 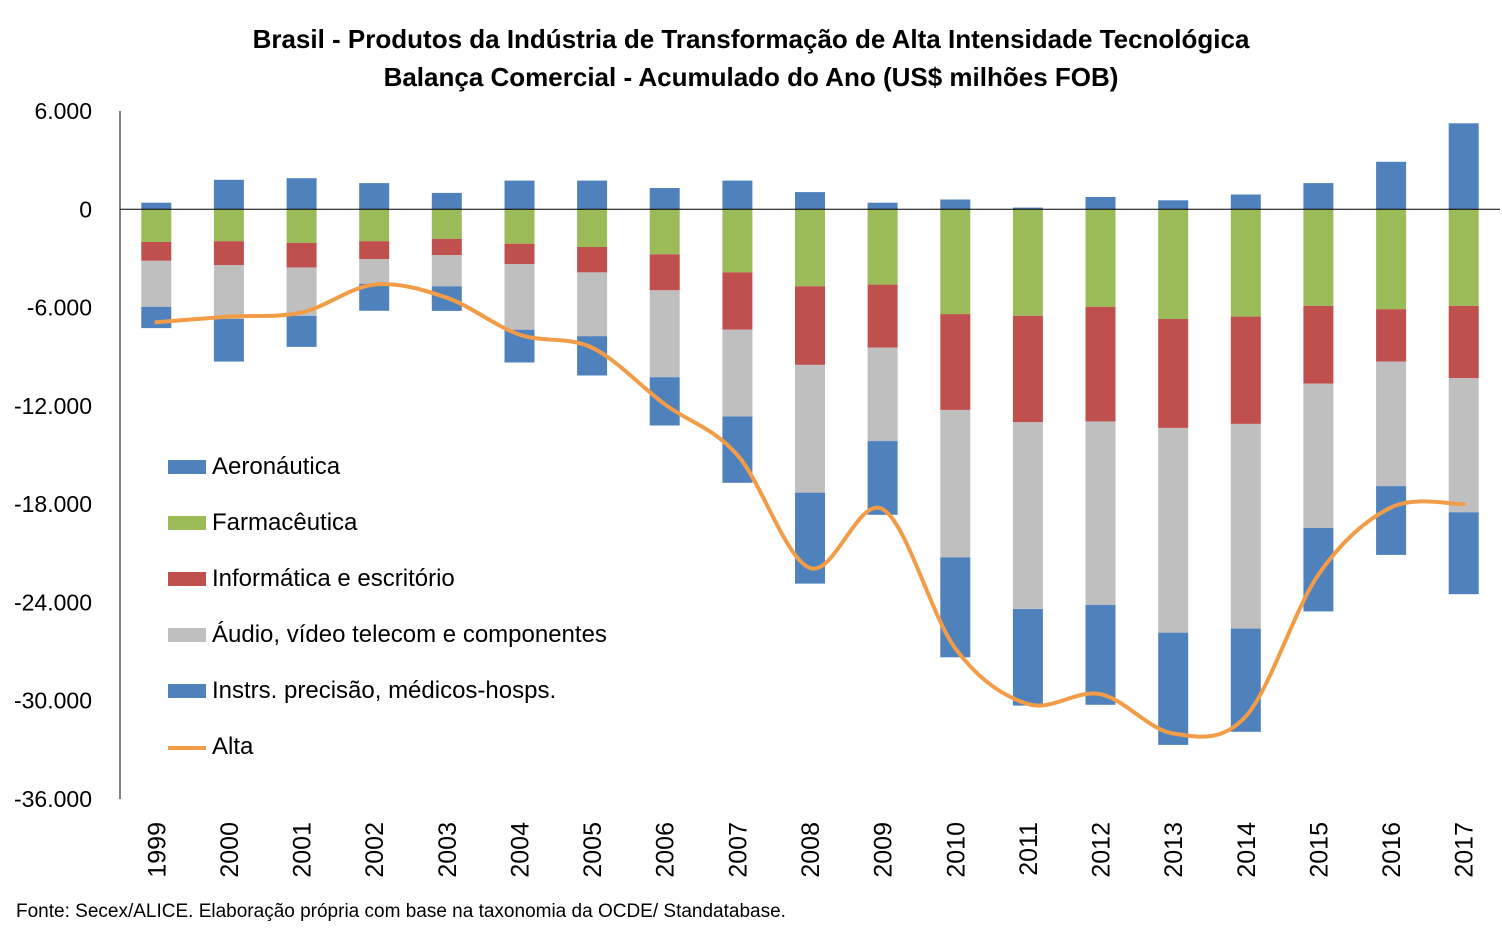 I want to click on x-tick-label: 2008, so click(x=811, y=850).